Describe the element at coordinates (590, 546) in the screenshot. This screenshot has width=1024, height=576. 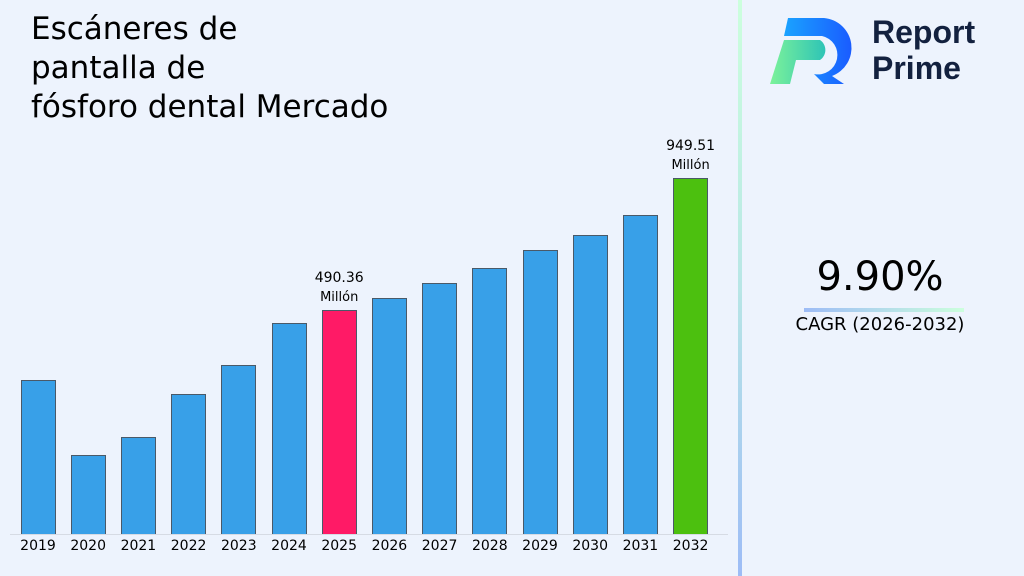
I see `x-tick-label: 2030` at that location.